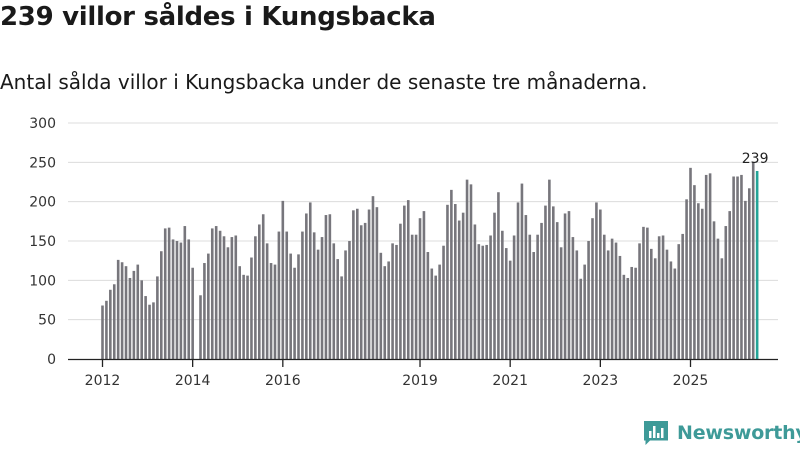 The height and width of the screenshot is (450, 800). Describe the element at coordinates (47, 321) in the screenshot. I see `y-tick-label: 50` at that location.